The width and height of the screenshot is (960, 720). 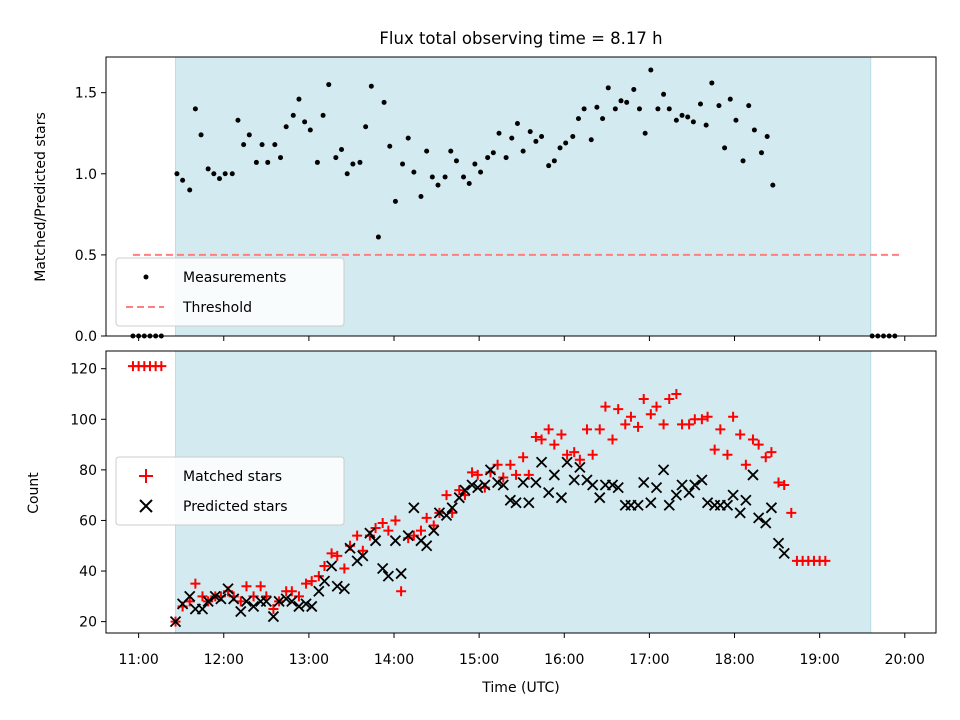 I want to click on x-axis-label: Time (UTC), so click(x=520, y=688).